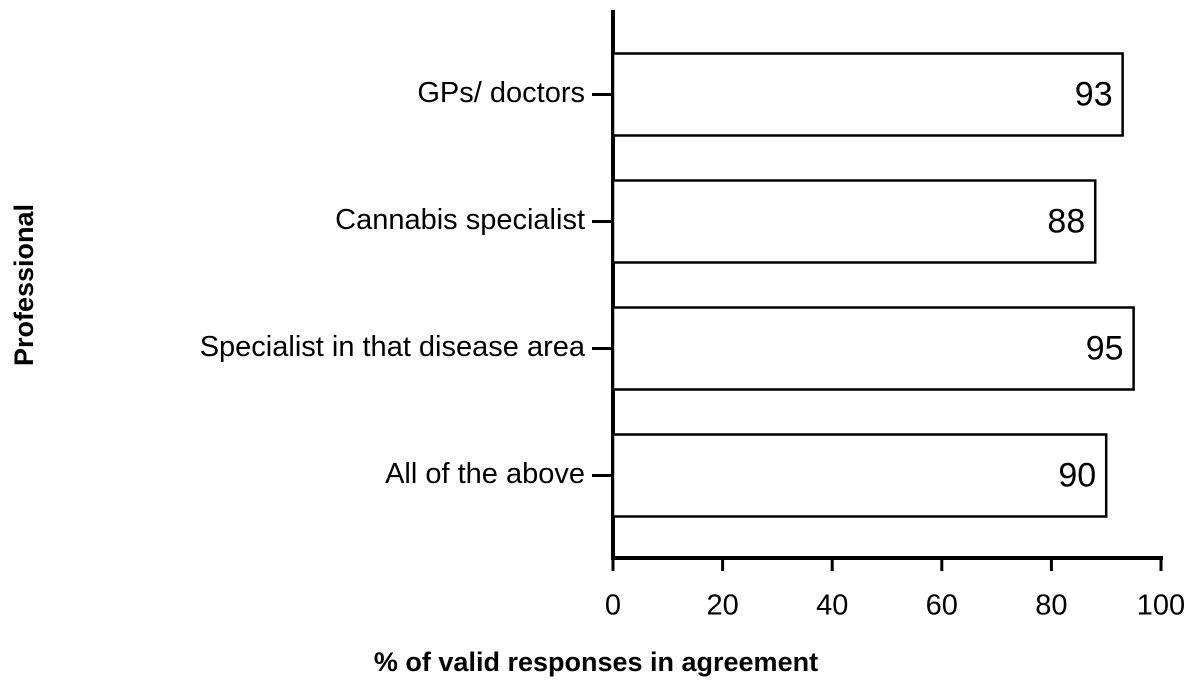 Image resolution: width=1200 pixels, height=695 pixels. Describe the element at coordinates (1051, 606) in the screenshot. I see `x-tick-label: 80` at that location.